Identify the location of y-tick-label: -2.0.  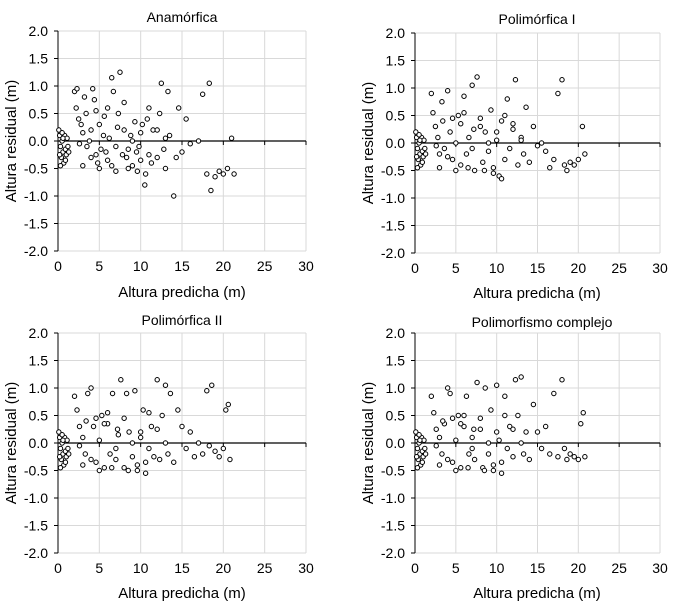
(36, 553).